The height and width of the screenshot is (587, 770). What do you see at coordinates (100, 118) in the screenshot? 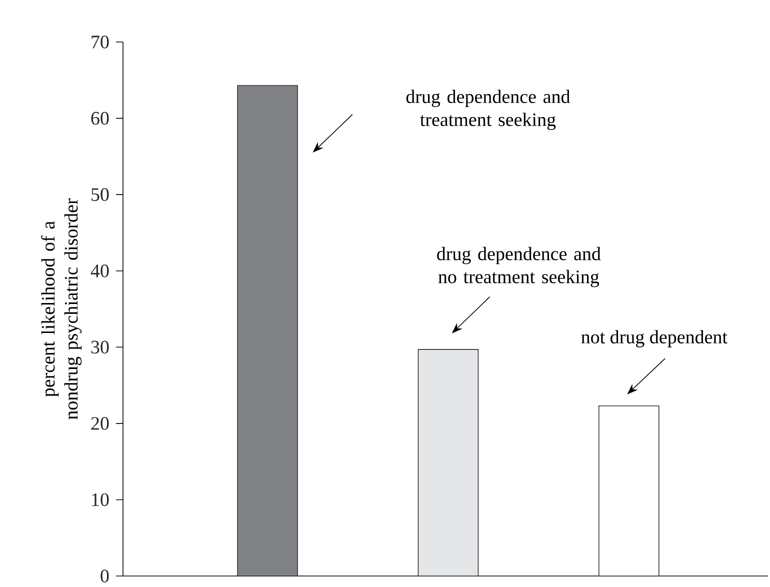
I see `y-tick-label: 60` at bounding box center [100, 118].